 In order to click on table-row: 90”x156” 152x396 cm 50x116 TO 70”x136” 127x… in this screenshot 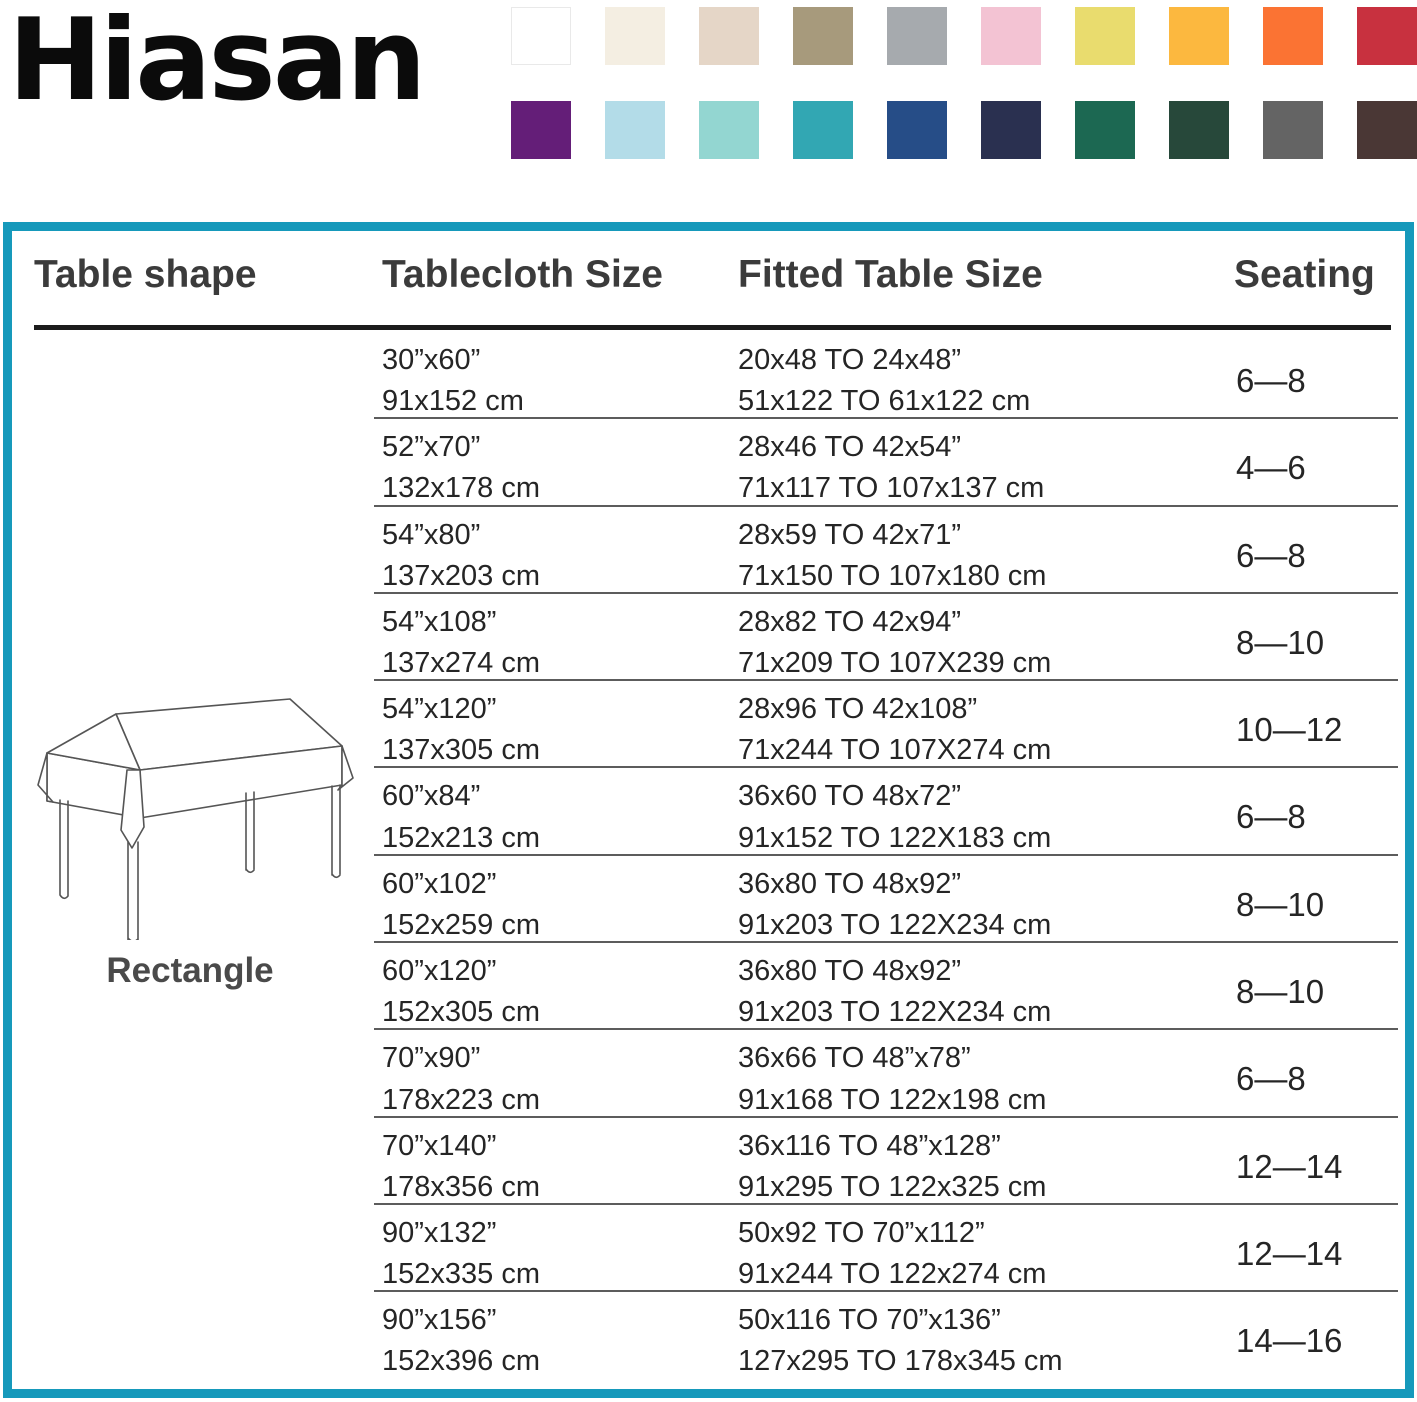, I will do `click(886, 1335)`.